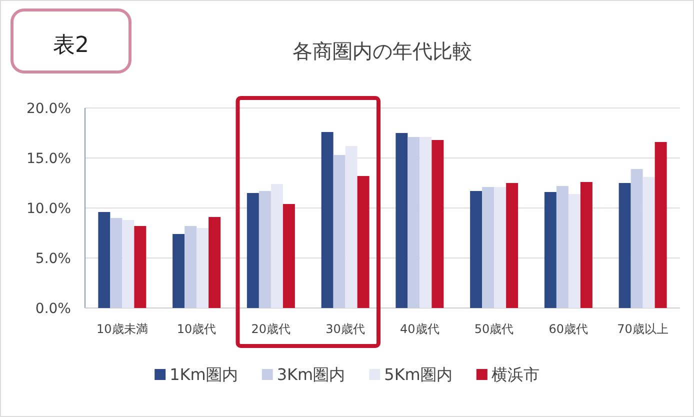  I want to click on label-box: 表2, so click(71, 41).